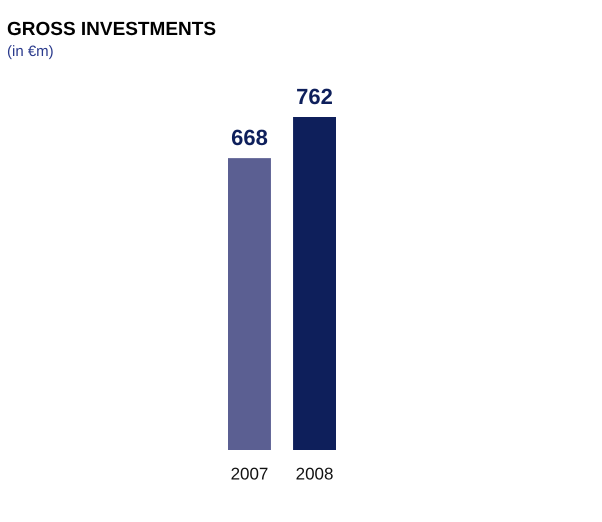 The height and width of the screenshot is (522, 602). What do you see at coordinates (249, 137) in the screenshot?
I see `data-label: 668` at bounding box center [249, 137].